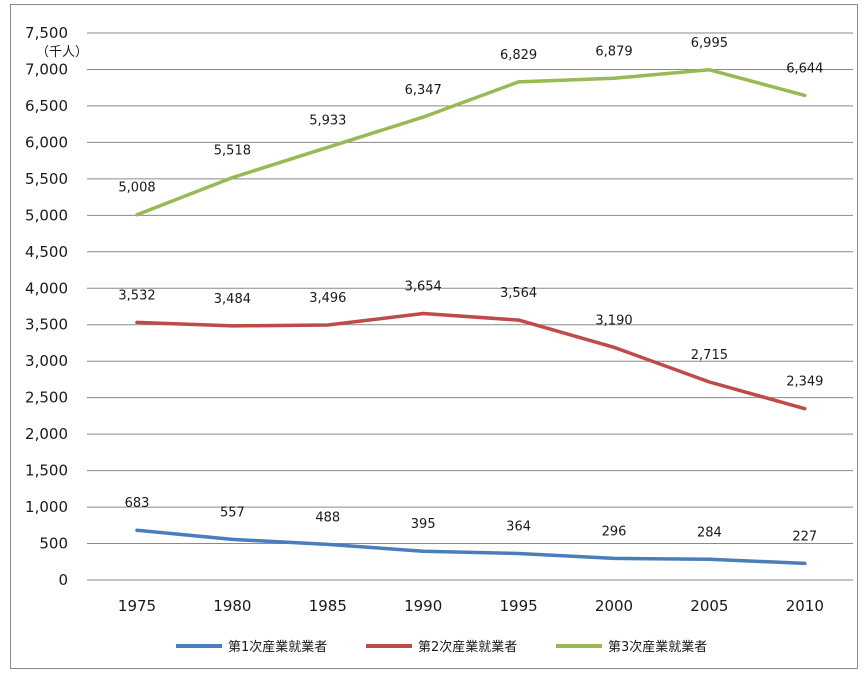 The width and height of the screenshot is (868, 673). What do you see at coordinates (46, 361) in the screenshot?
I see `y-tick-label: 3,000` at bounding box center [46, 361].